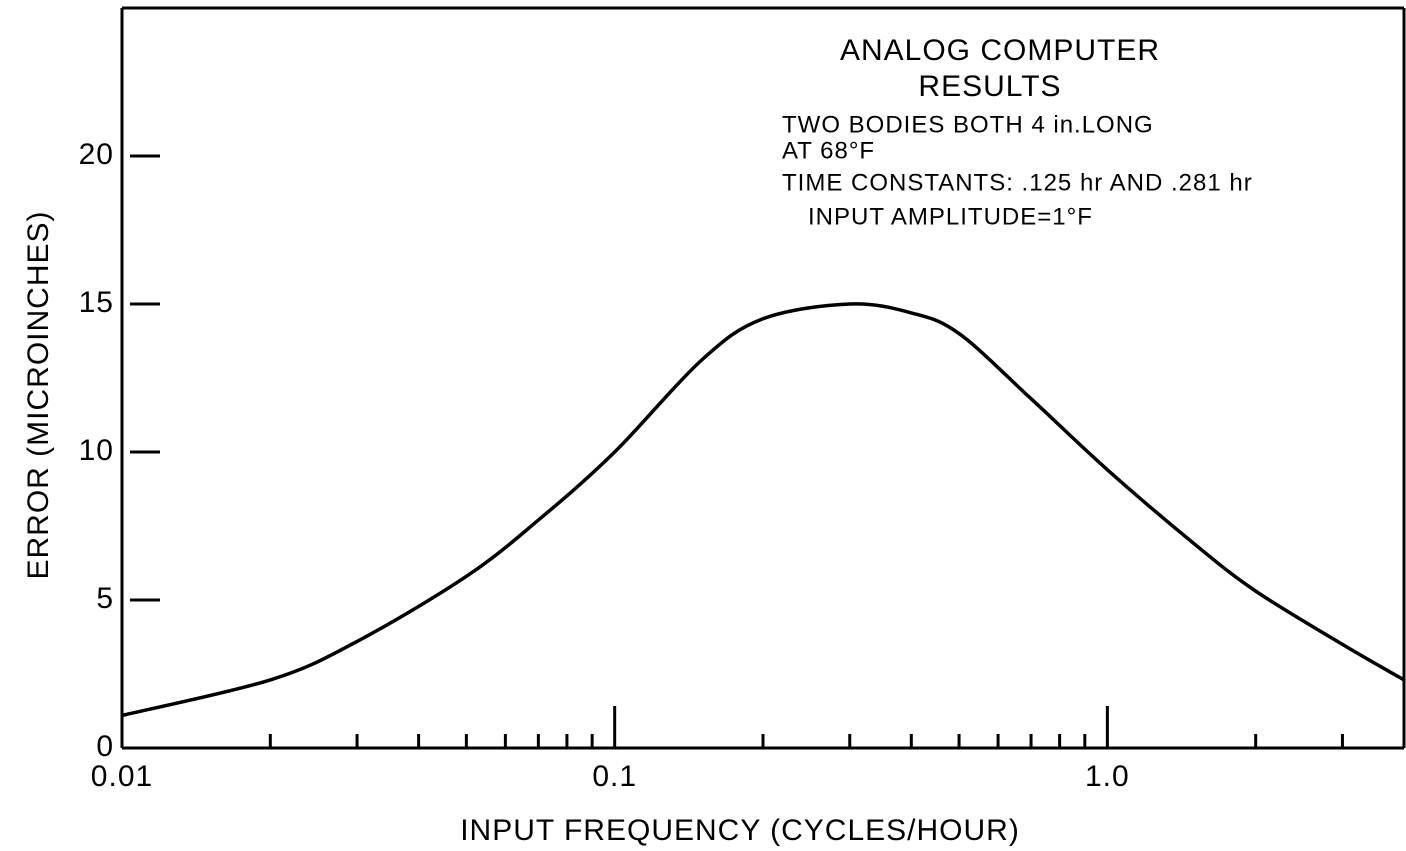 This screenshot has width=1406, height=851. I want to click on y-tick-label: 5, so click(105, 598).